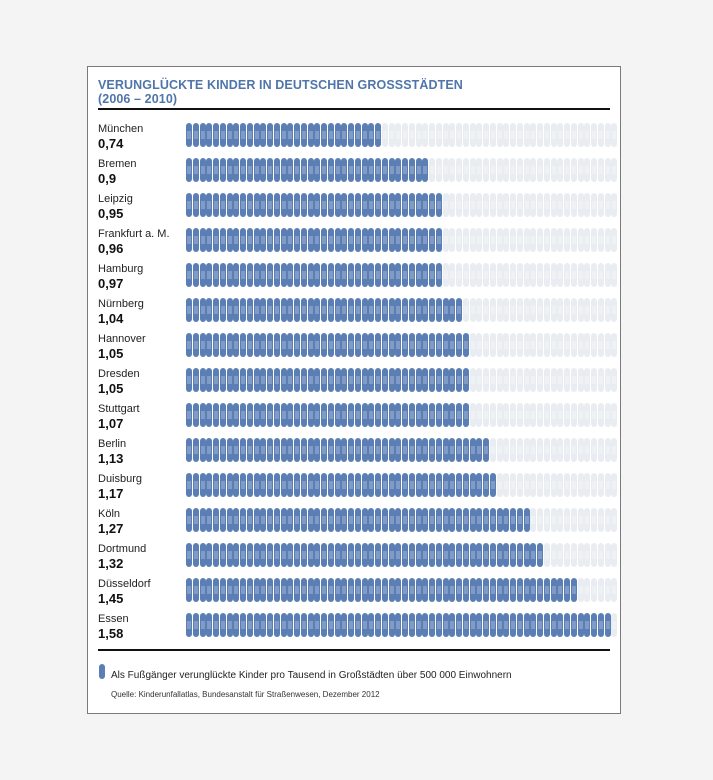 Image resolution: width=713 pixels, height=780 pixels. Describe the element at coordinates (134, 234) in the screenshot. I see `city-label: Frankfurt a. M.` at that location.